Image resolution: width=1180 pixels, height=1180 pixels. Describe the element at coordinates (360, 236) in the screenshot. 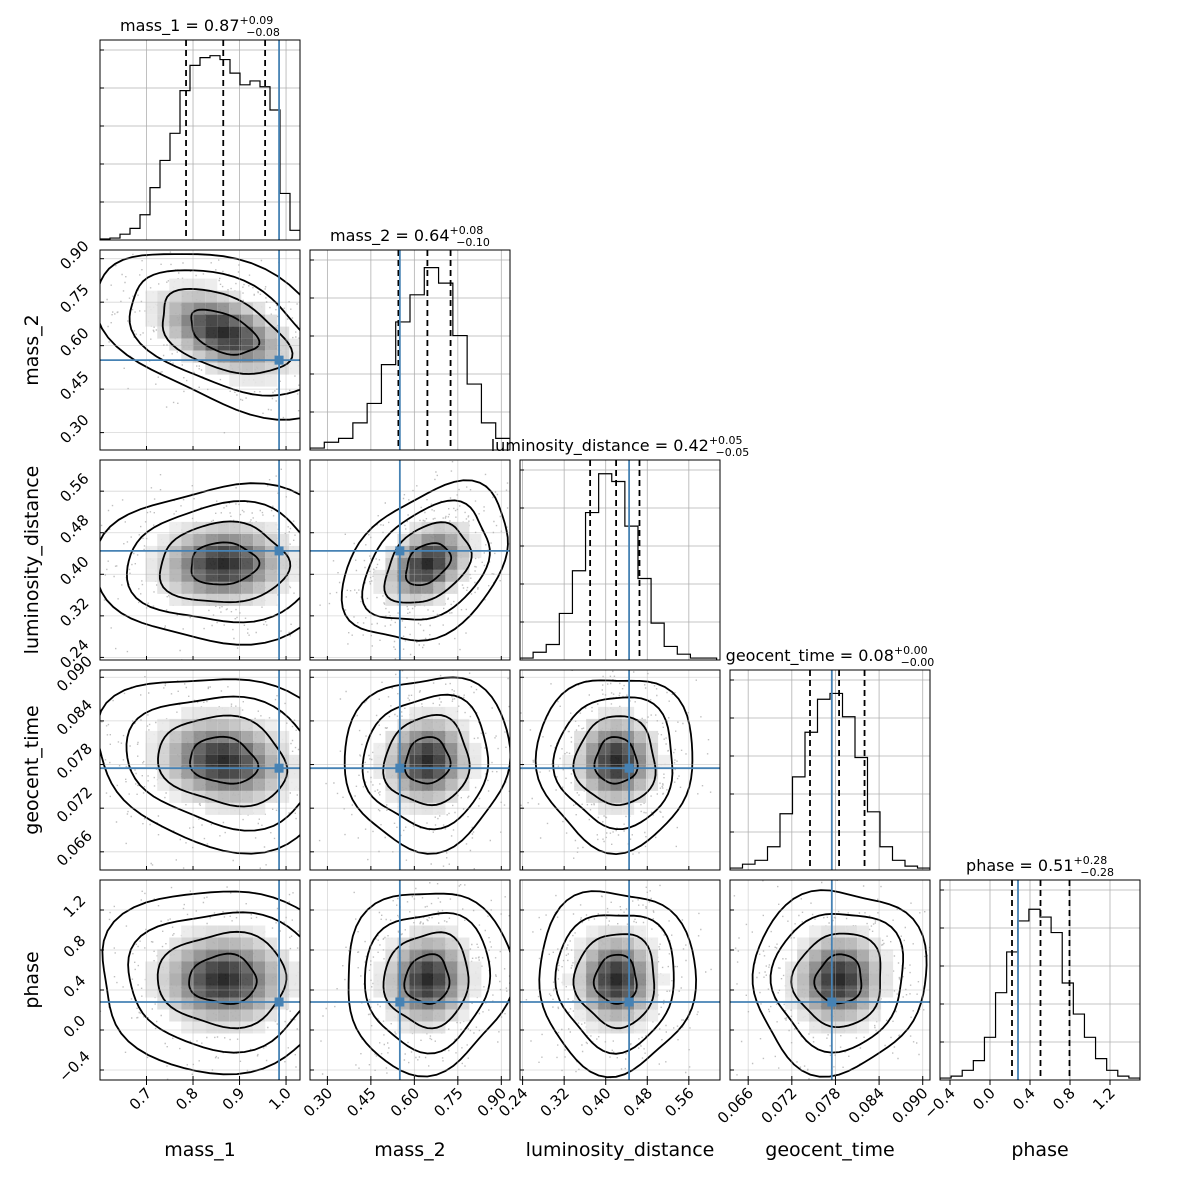

I see `title-param: mass_2` at that location.